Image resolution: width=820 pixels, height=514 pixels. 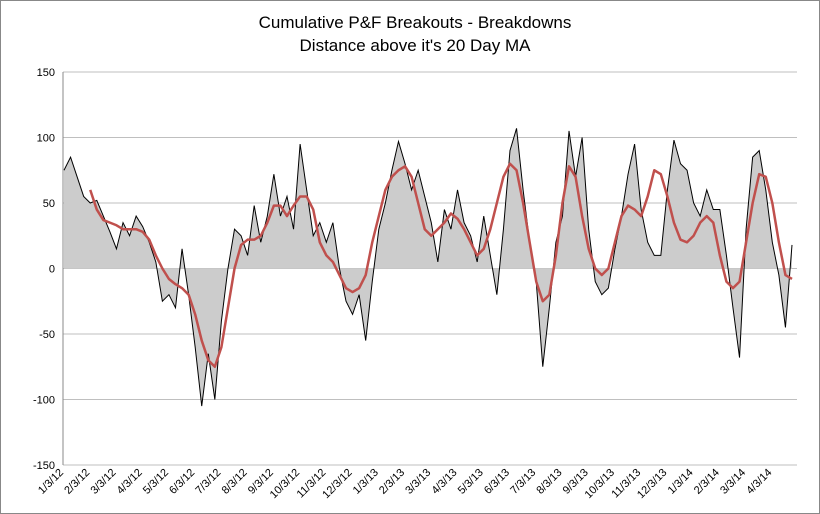 I want to click on y-tick-label: 50, so click(x=49, y=204).